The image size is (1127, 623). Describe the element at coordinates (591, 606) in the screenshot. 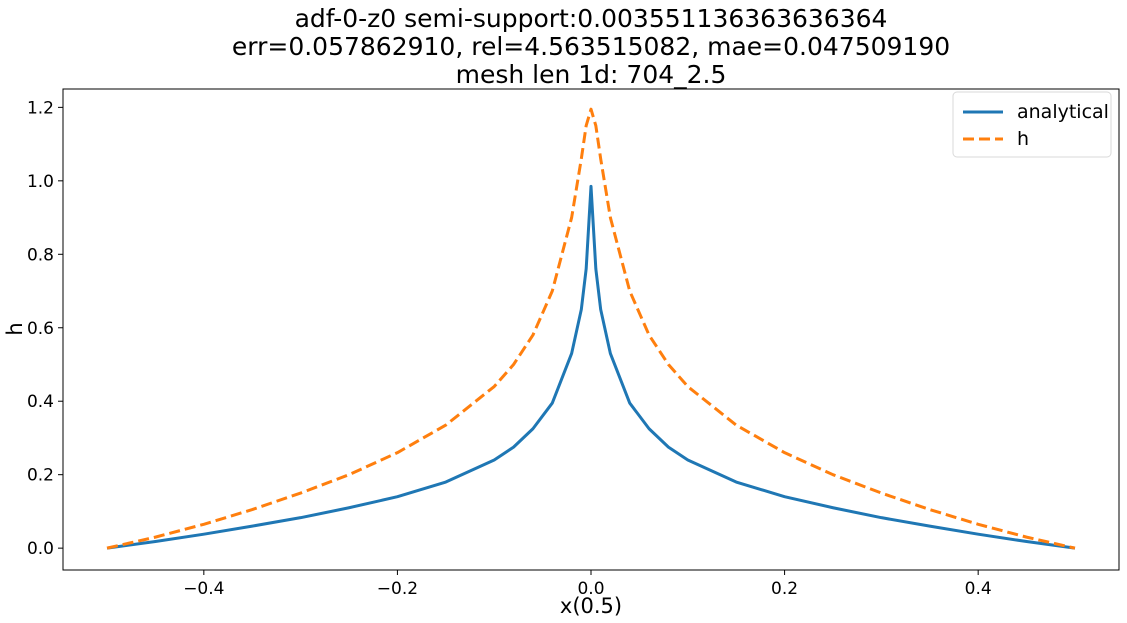

I see `x-axis-label: x(0.5)` at that location.